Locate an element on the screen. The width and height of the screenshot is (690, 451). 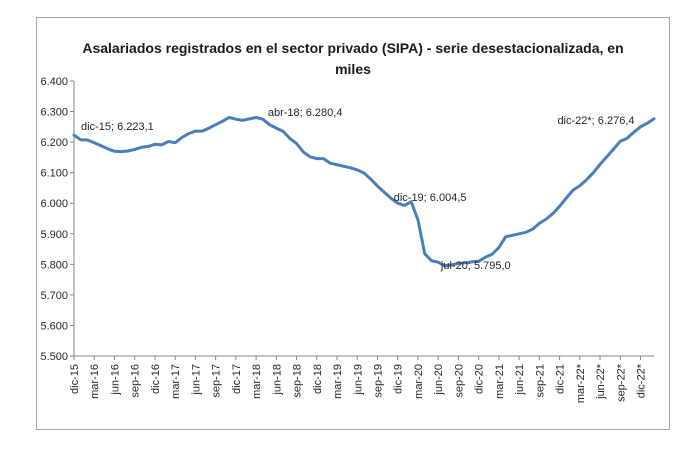
x-tick-label: jun-17 is located at coordinates (196, 380).